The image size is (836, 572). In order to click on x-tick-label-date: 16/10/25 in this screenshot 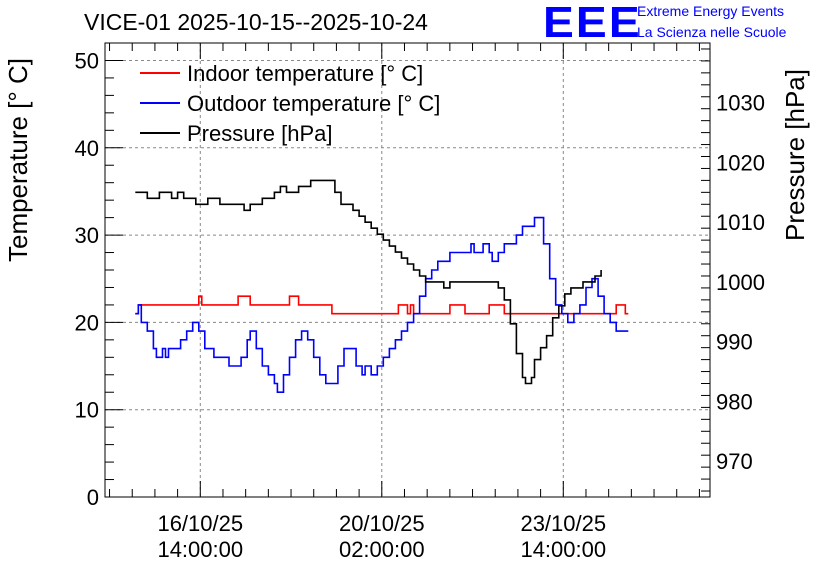, I will do `click(200, 523)`.